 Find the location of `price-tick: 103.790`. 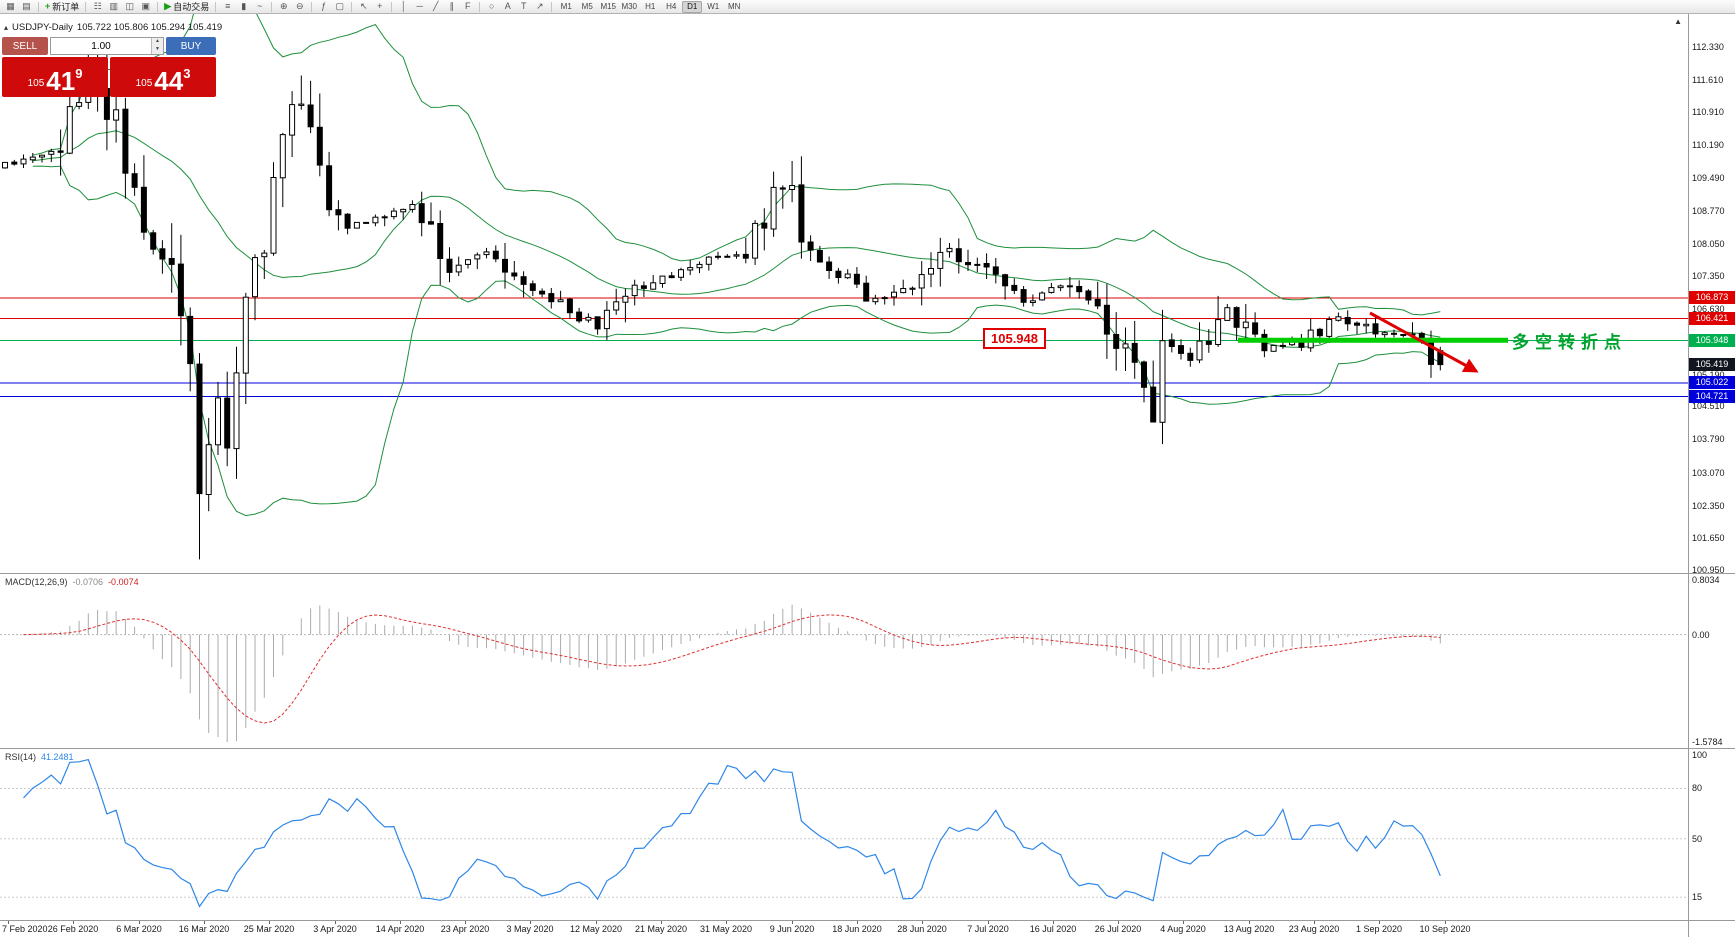

price-tick: 103.790 is located at coordinates (1708, 439).